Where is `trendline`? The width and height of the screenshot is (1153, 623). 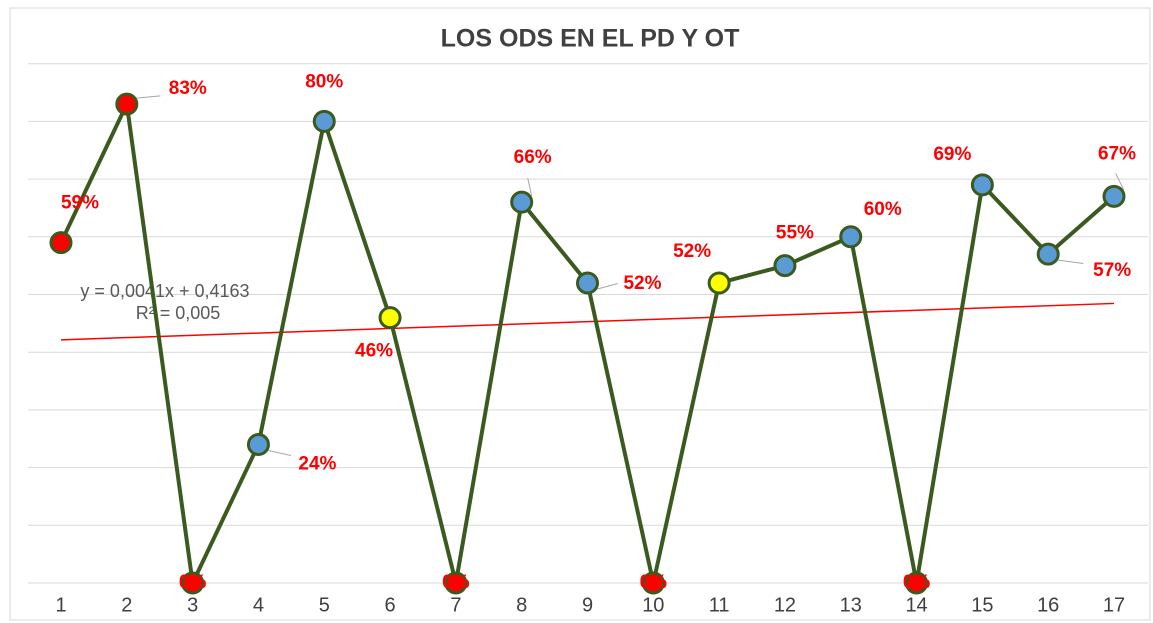 trendline is located at coordinates (587, 321).